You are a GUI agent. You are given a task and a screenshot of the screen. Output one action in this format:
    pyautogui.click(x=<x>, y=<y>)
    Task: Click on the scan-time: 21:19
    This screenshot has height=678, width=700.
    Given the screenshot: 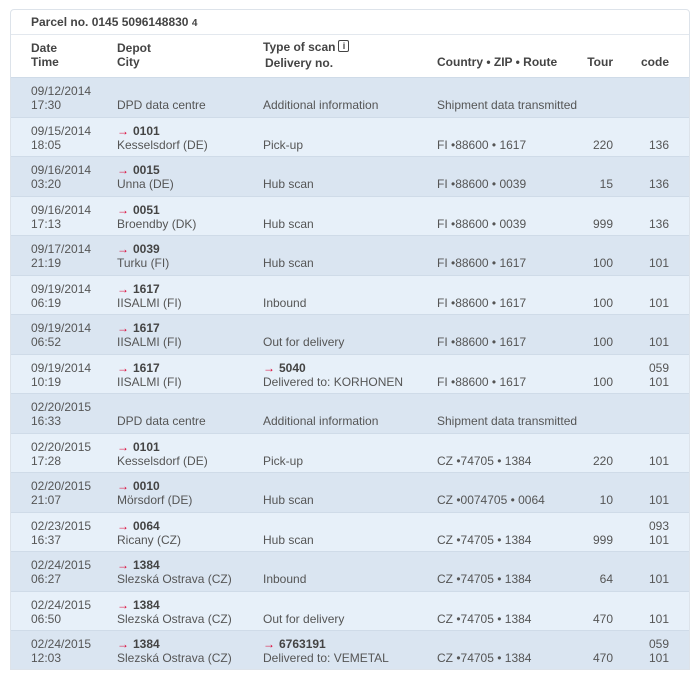 What is the action you would take?
    pyautogui.click(x=46, y=263)
    